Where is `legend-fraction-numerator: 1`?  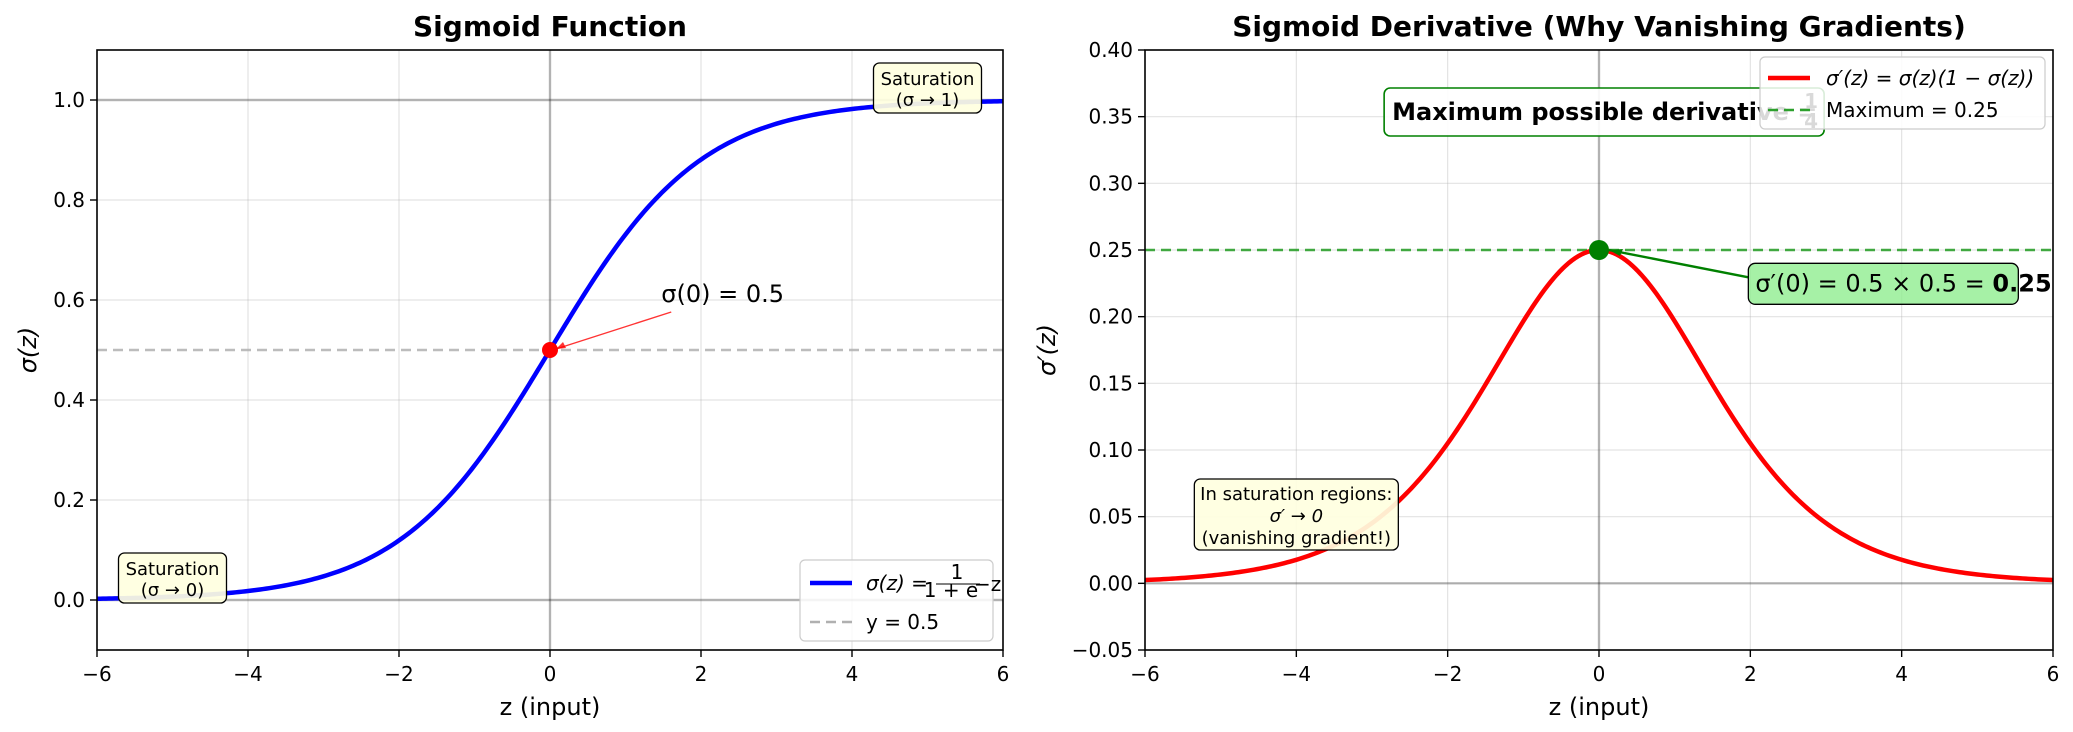
legend-fraction-numerator: 1 is located at coordinates (957, 572).